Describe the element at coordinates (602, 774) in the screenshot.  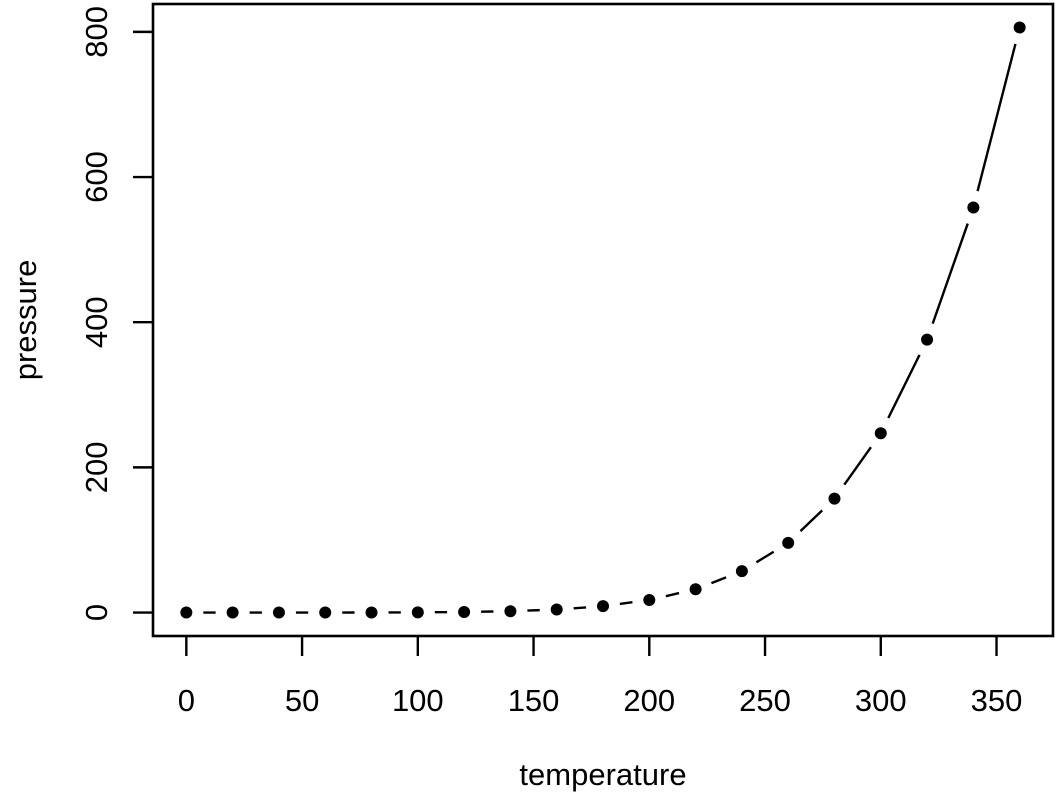
I see `x-axis-title: temperature` at that location.